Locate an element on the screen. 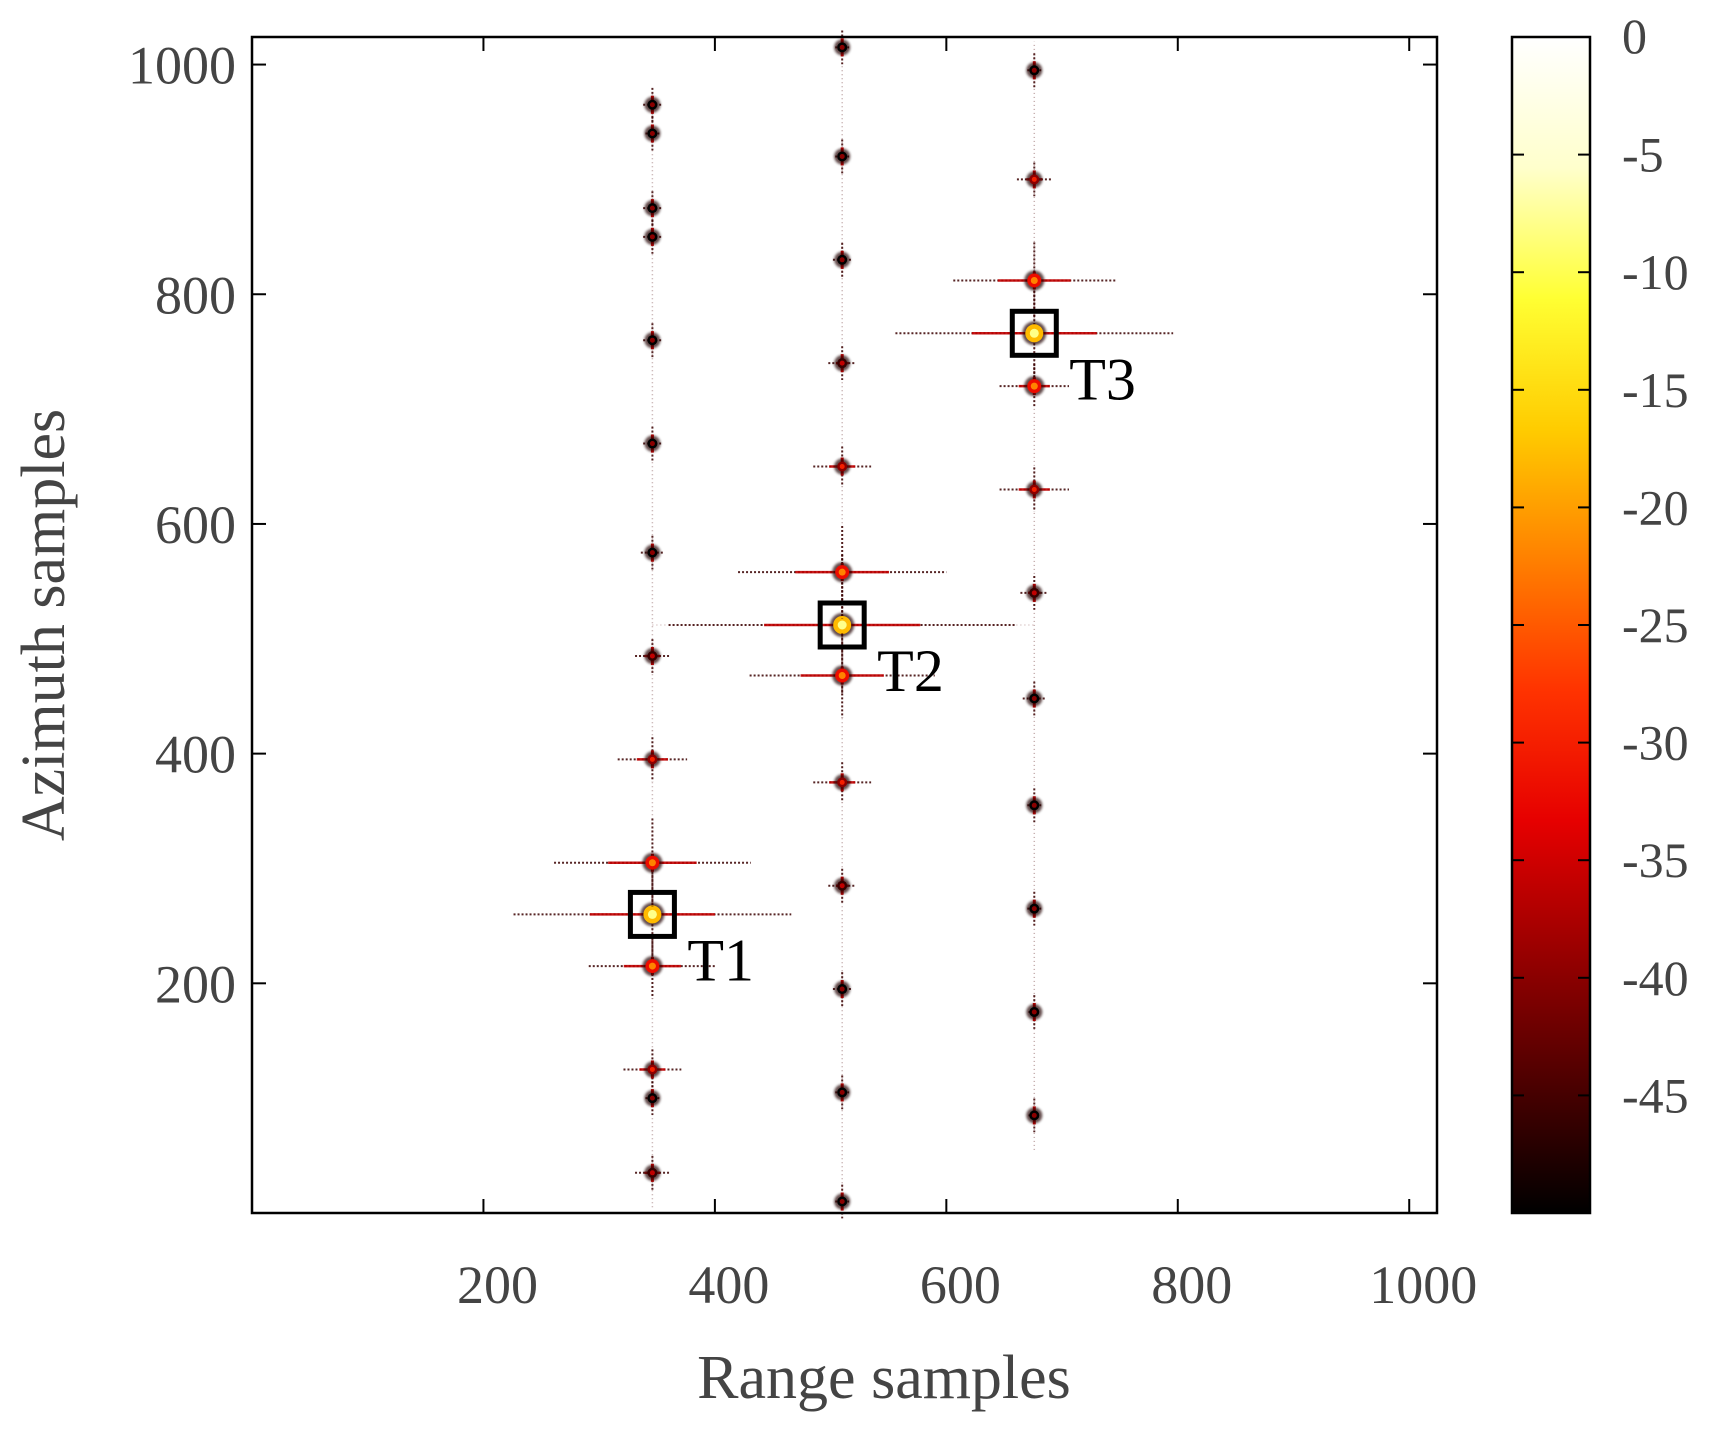  y-tick-label: 400 is located at coordinates (195, 755).